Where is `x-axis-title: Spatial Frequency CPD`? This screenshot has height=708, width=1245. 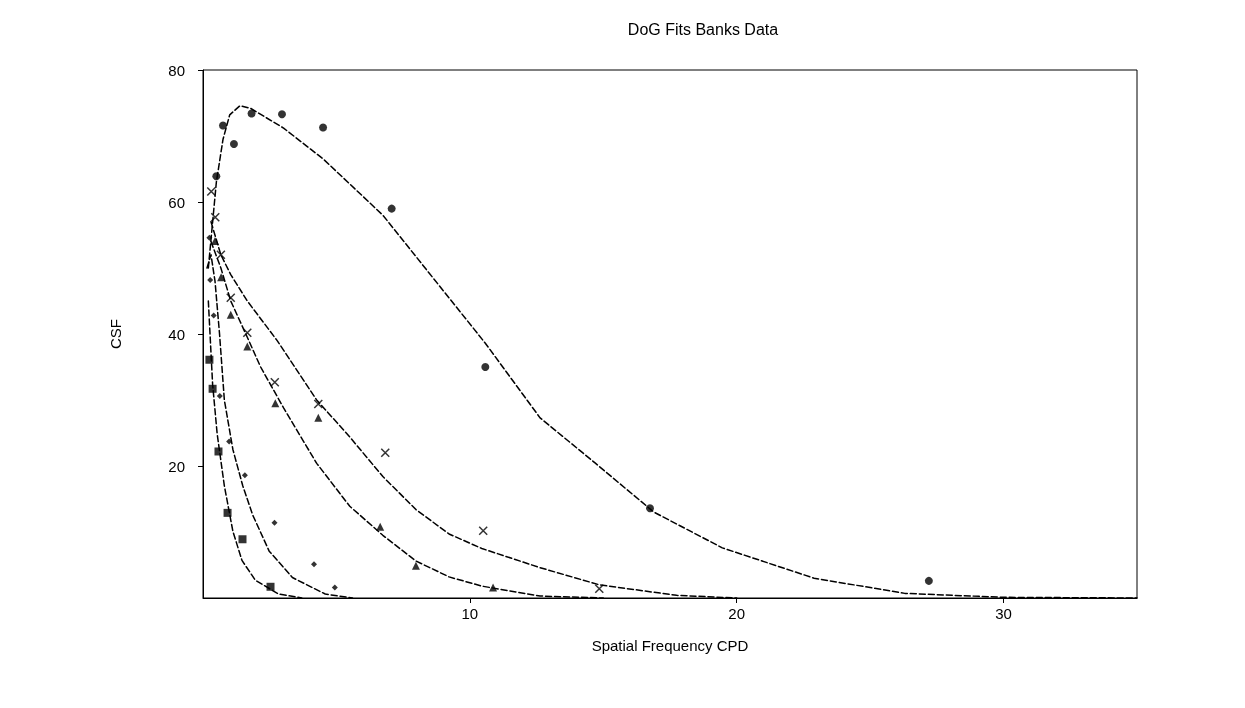
x-axis-title: Spatial Frequency CPD is located at coordinates (670, 645).